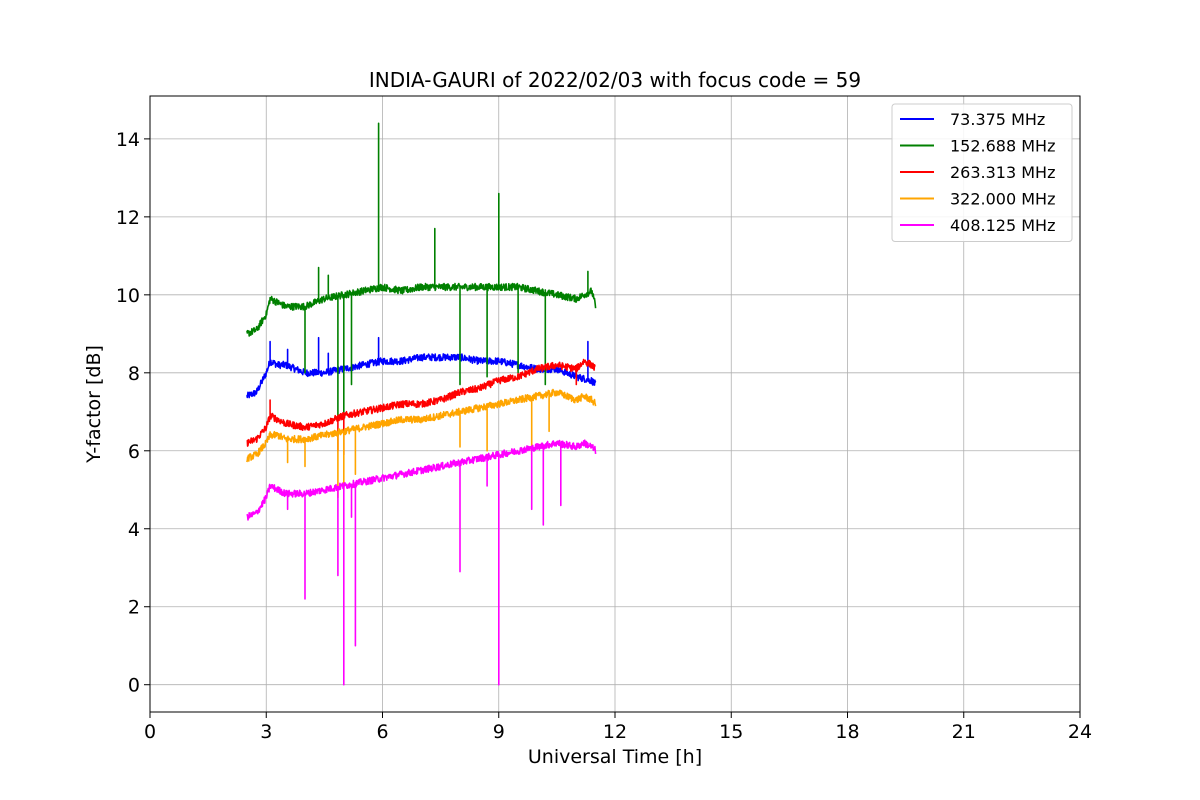 The height and width of the screenshot is (800, 1200). What do you see at coordinates (997, 119) in the screenshot?
I see `legend-label-0: 73.375 MHz` at bounding box center [997, 119].